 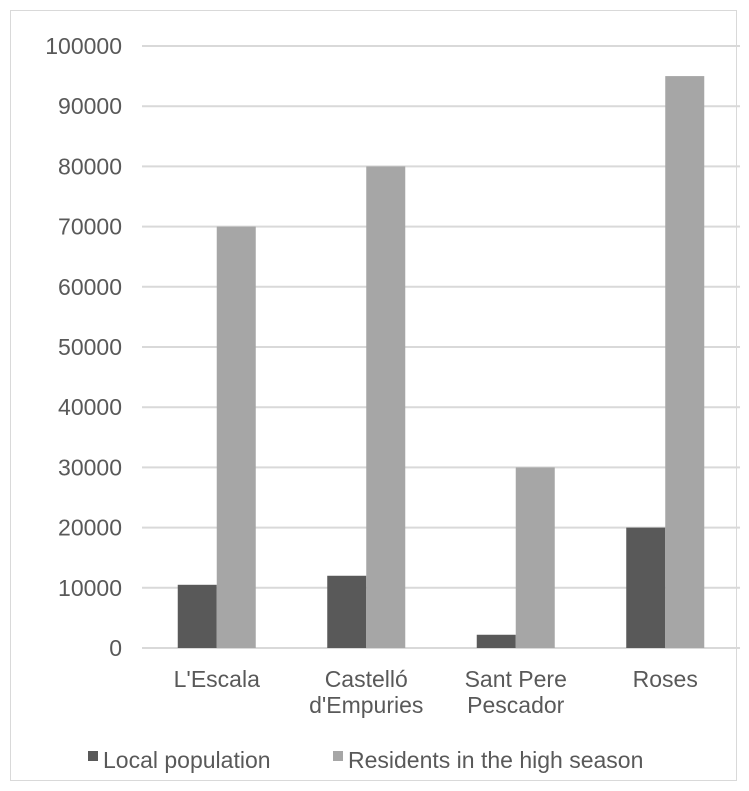 What do you see at coordinates (366, 679) in the screenshot?
I see `x-tick-label: Castelló` at bounding box center [366, 679].